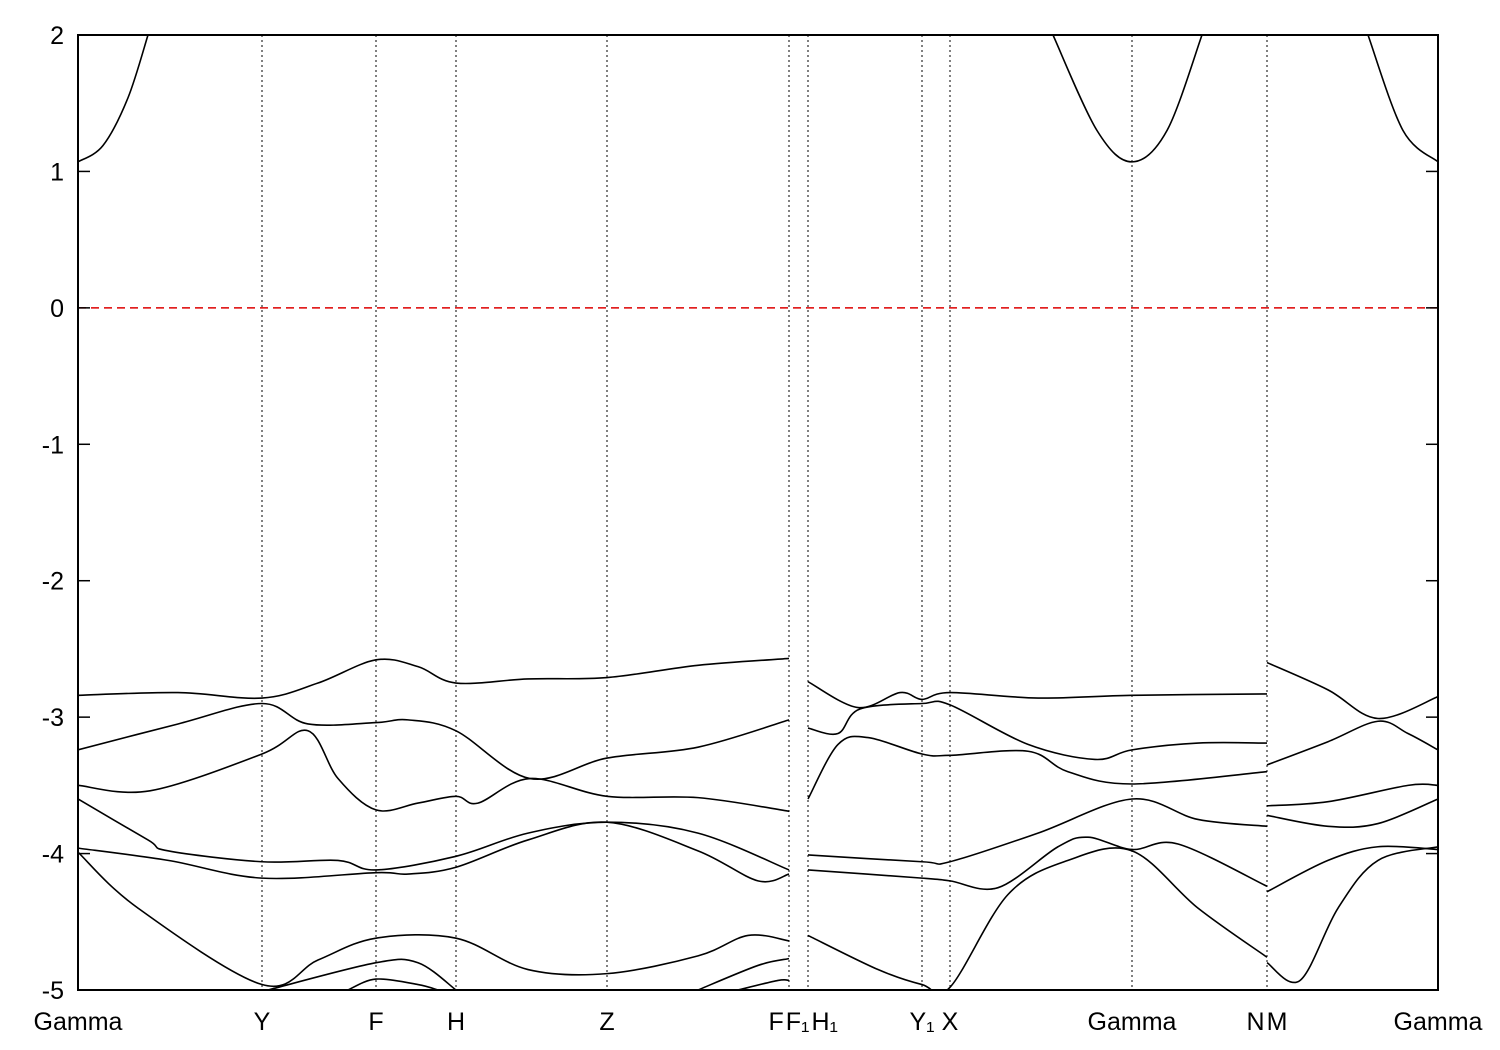 This screenshot has height=1050, width=1500. What do you see at coordinates (53, 855) in the screenshot?
I see `y-tick-label: -4` at bounding box center [53, 855].